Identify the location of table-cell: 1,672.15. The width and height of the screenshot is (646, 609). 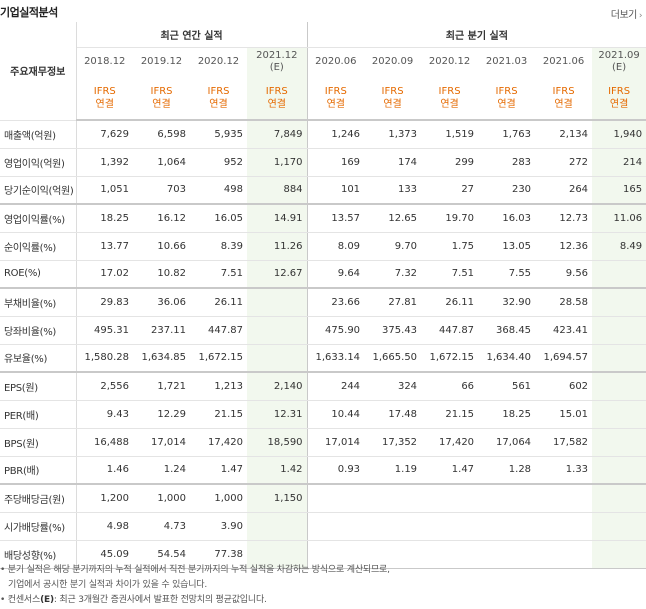
(450, 358).